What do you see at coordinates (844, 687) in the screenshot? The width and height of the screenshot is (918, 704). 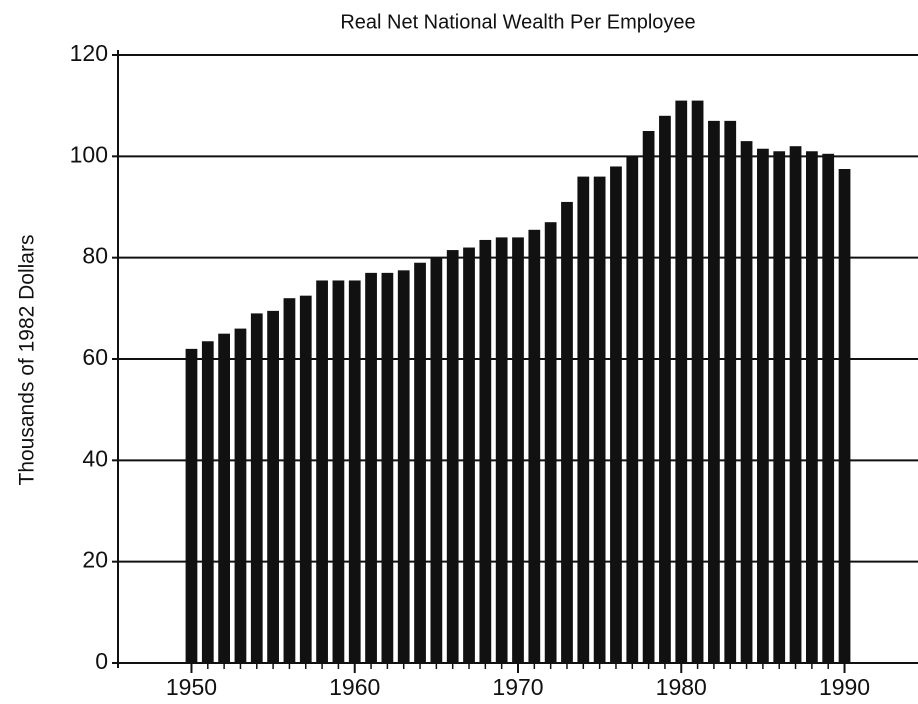 I see `x-tick-label: 1990` at bounding box center [844, 687].